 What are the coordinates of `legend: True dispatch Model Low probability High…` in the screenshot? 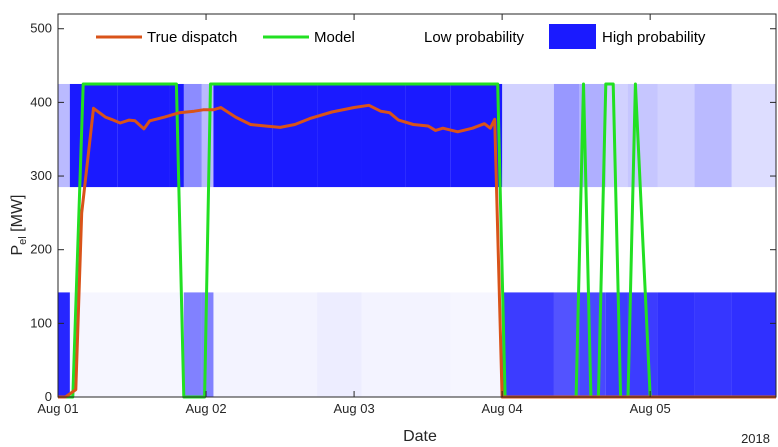 It's located at (401, 36).